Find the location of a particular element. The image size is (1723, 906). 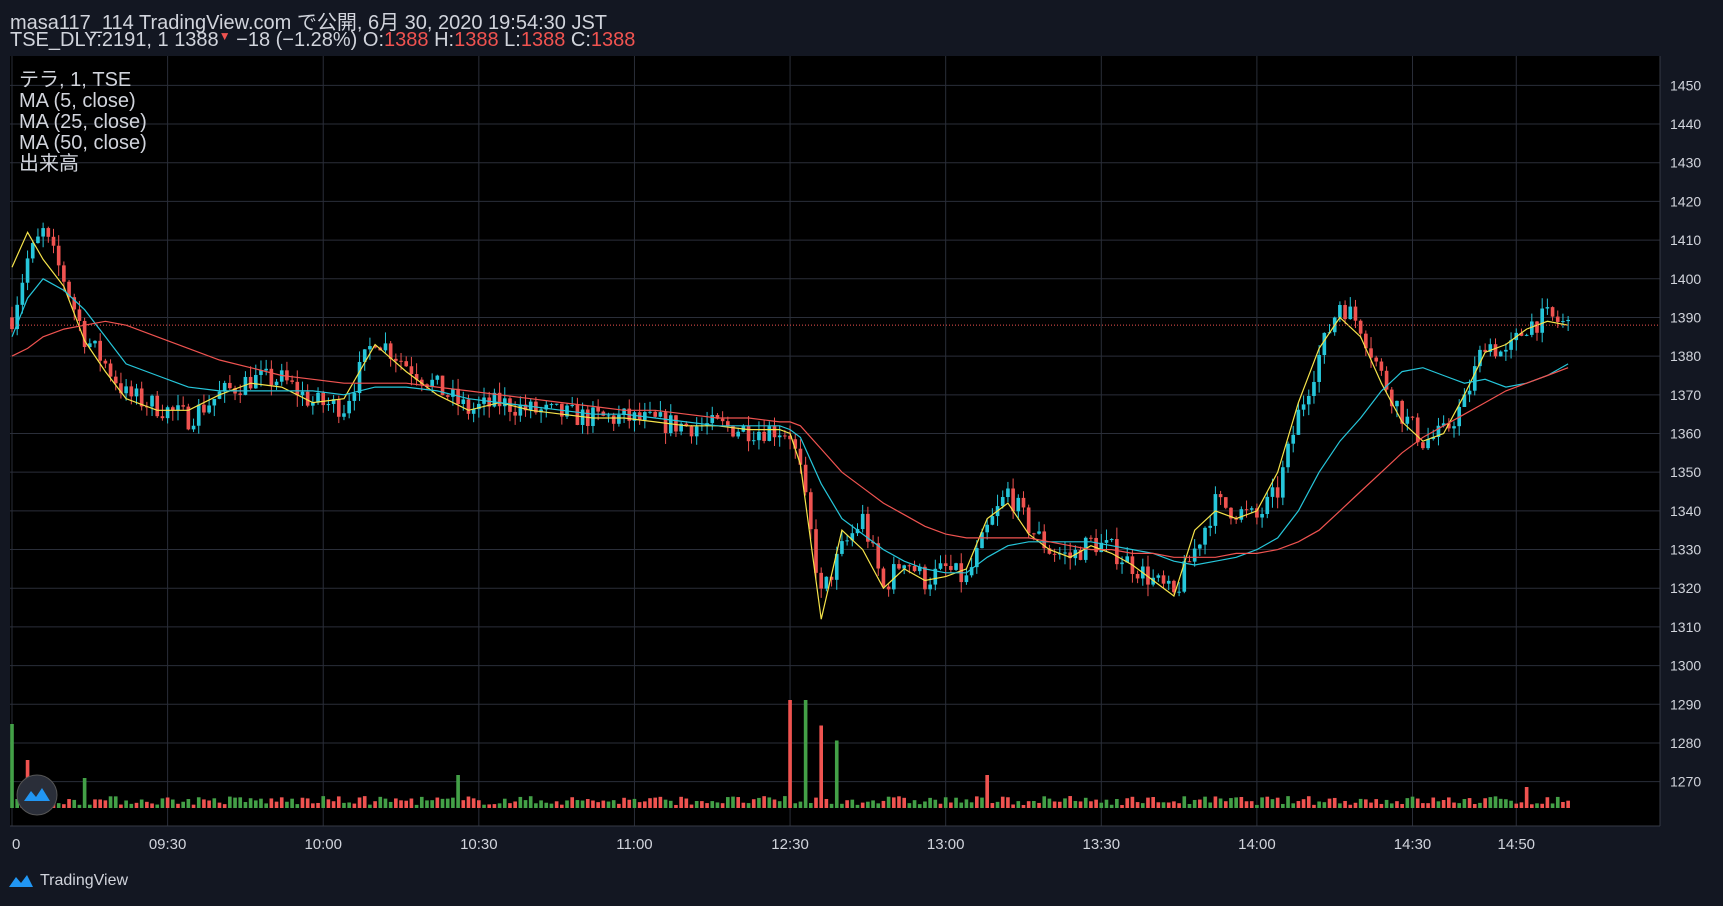

legend-symbol: テラ, 1, TSE is located at coordinates (75, 80).